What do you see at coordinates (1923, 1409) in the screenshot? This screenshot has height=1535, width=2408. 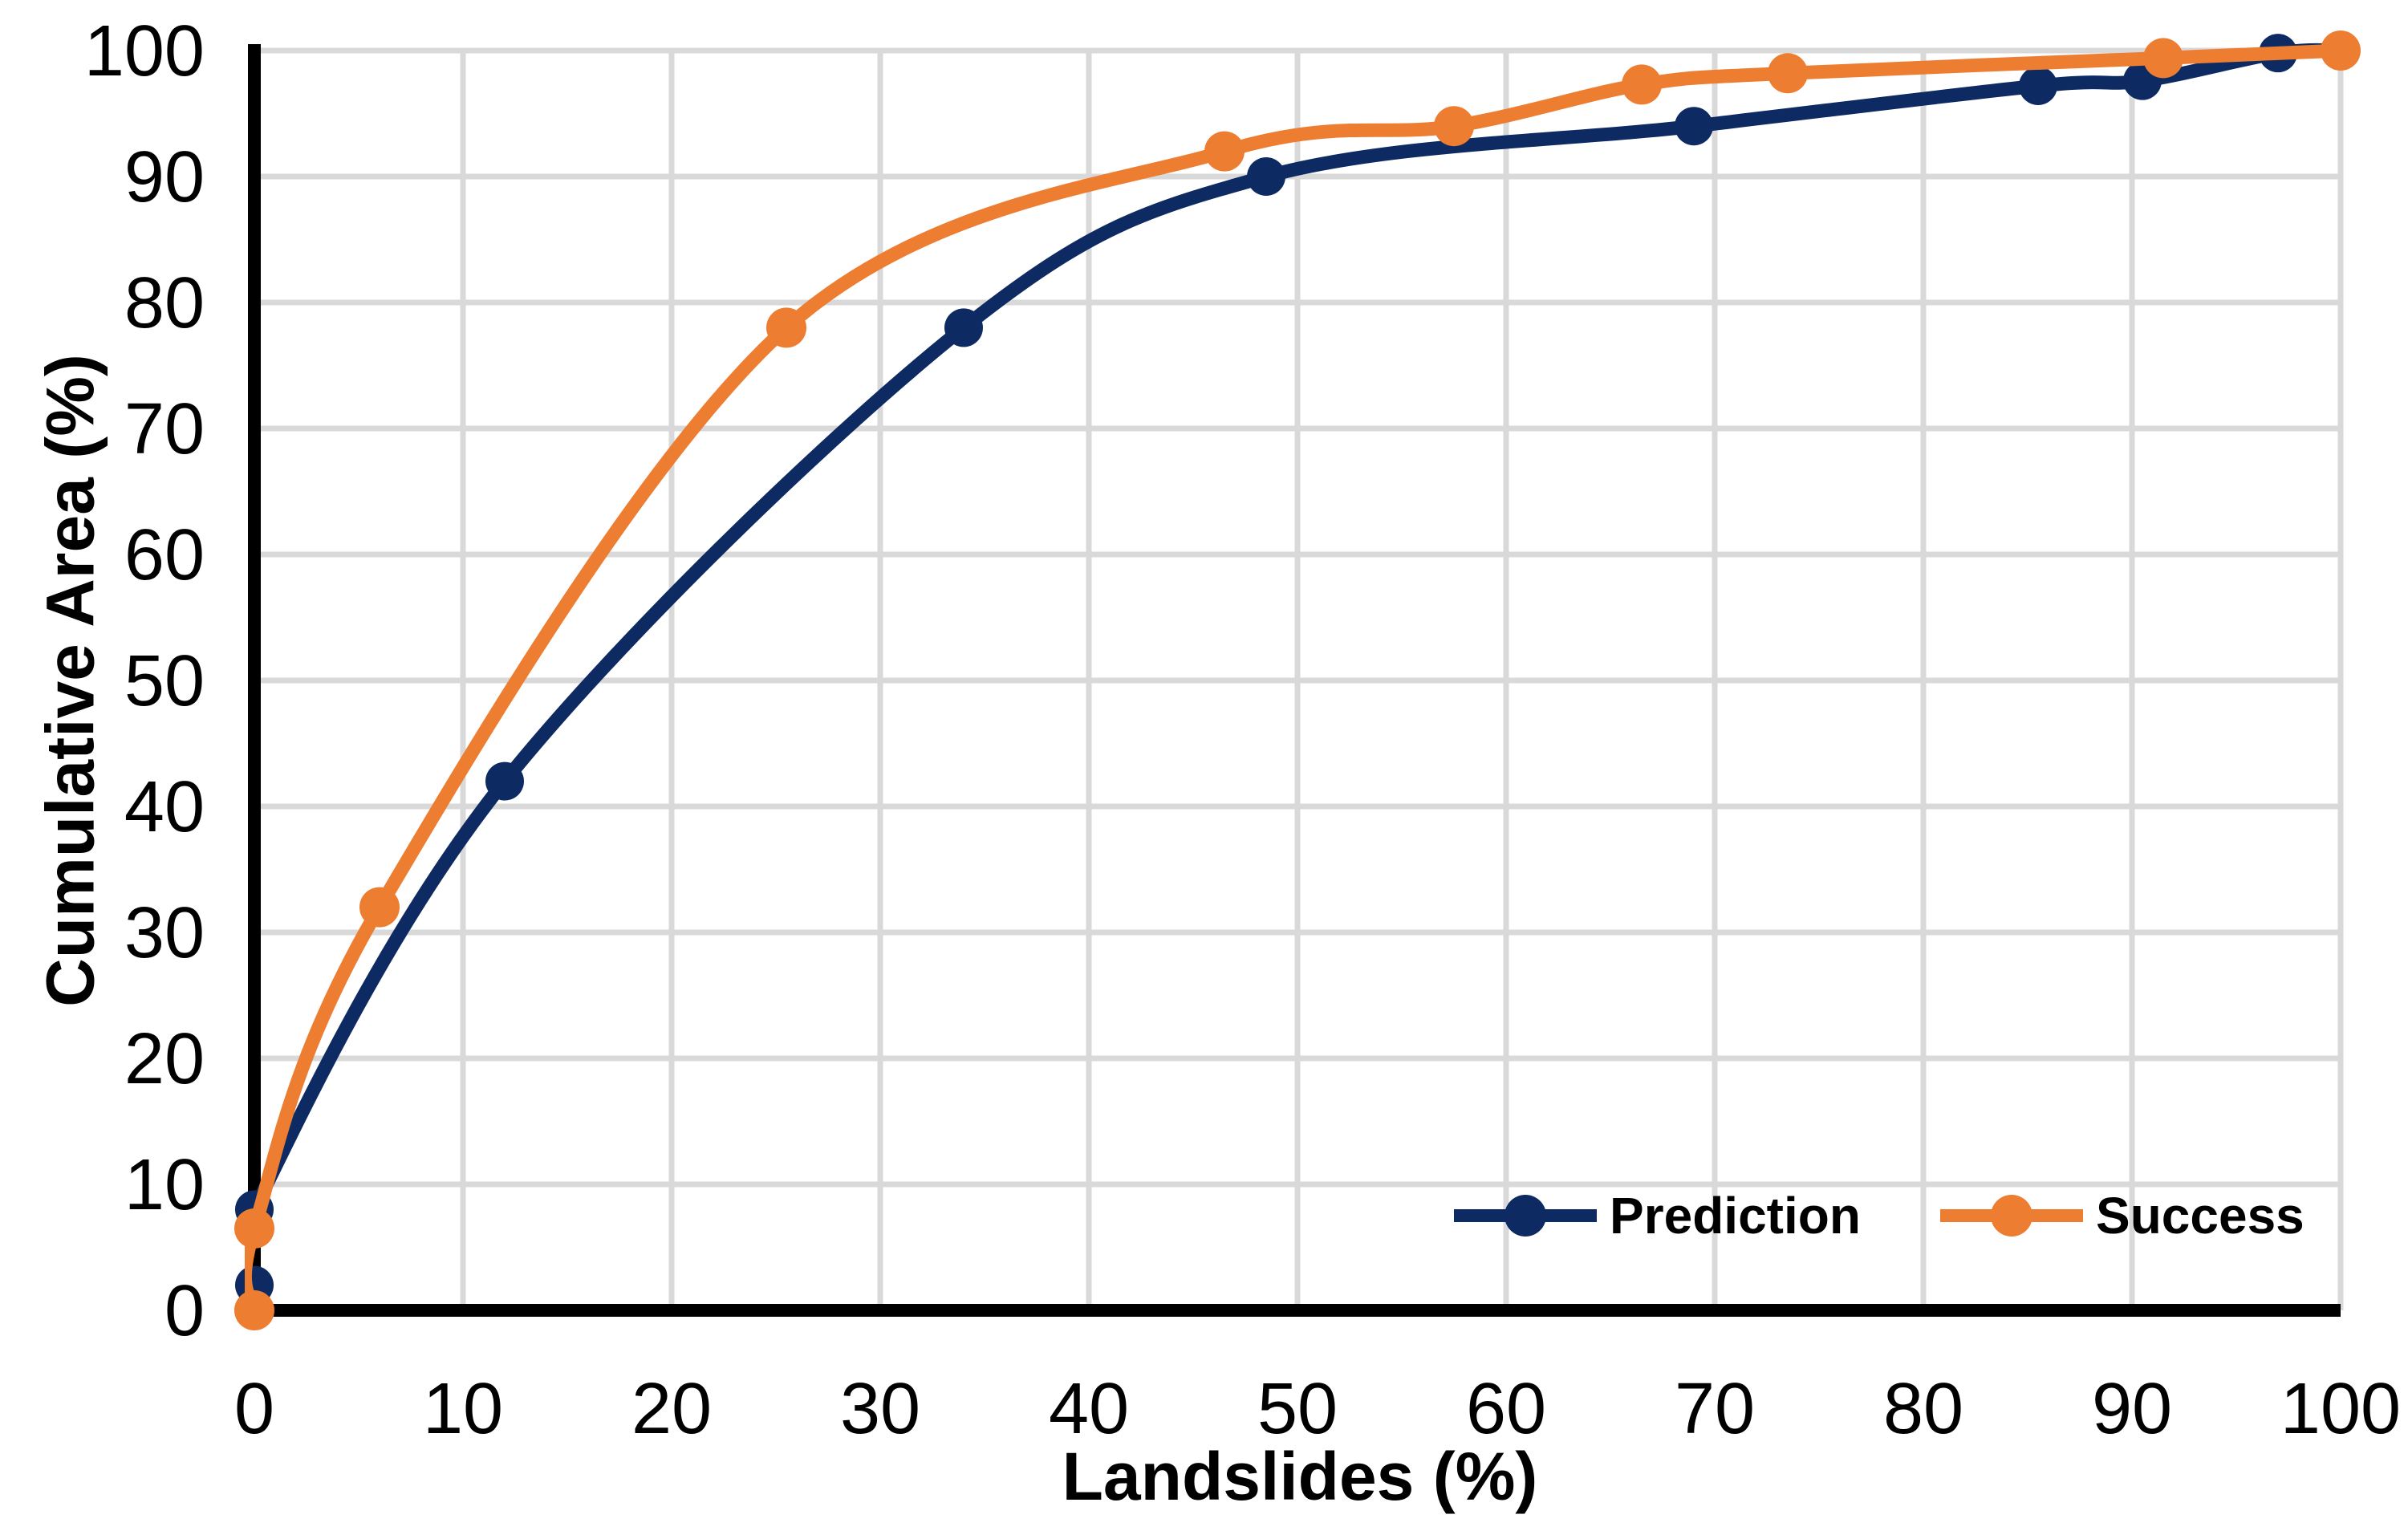 I see `x-tick-label: 80` at bounding box center [1923, 1409].